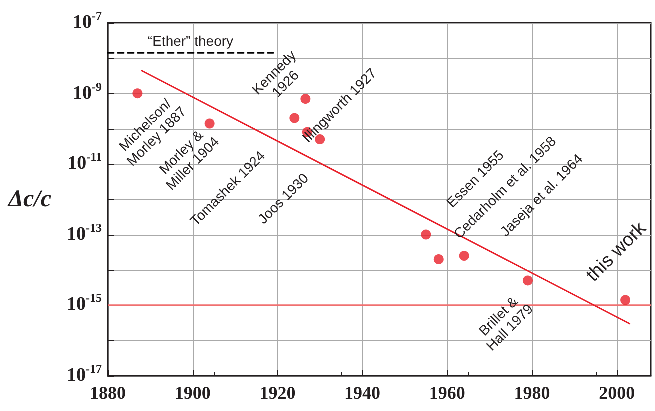  What do you see at coordinates (84, 163) in the screenshot?
I see `y-tick-label: 10$^{-11}$` at bounding box center [84, 163].